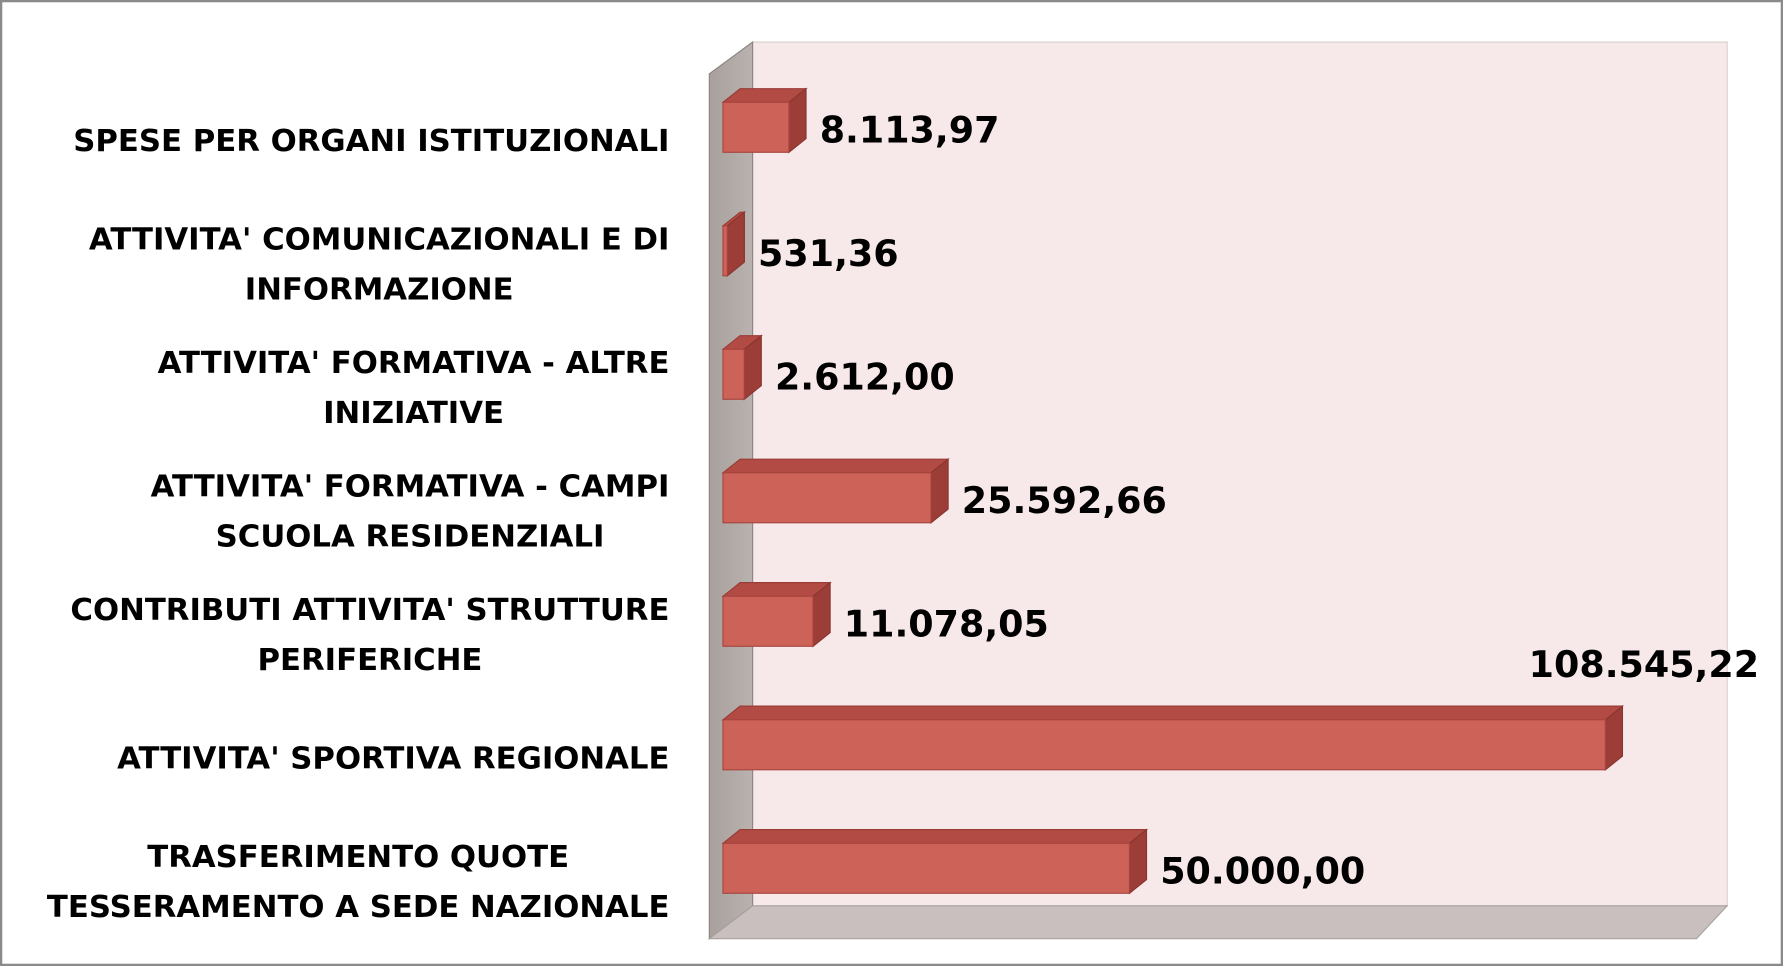 This screenshot has width=1783, height=966. Describe the element at coordinates (371, 141) in the screenshot. I see `category-label: SPESE PER ORGANI ISTITUZIONALI` at that location.